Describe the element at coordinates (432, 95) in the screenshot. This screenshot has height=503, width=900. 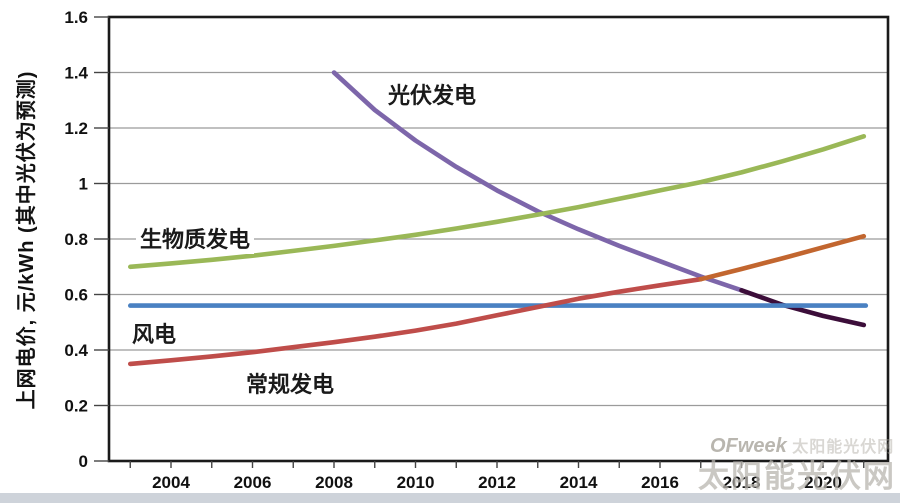
I see `pv-line-label: 光伏发电` at that location.